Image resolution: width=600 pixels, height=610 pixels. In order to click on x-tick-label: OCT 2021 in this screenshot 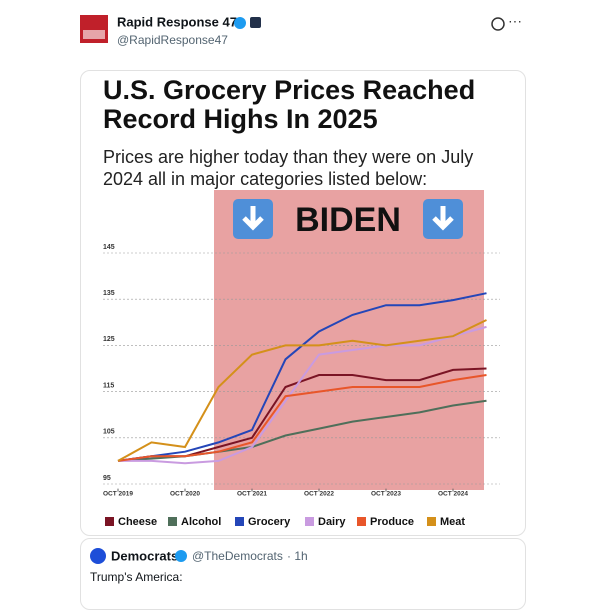, I will do `click(252, 494)`.